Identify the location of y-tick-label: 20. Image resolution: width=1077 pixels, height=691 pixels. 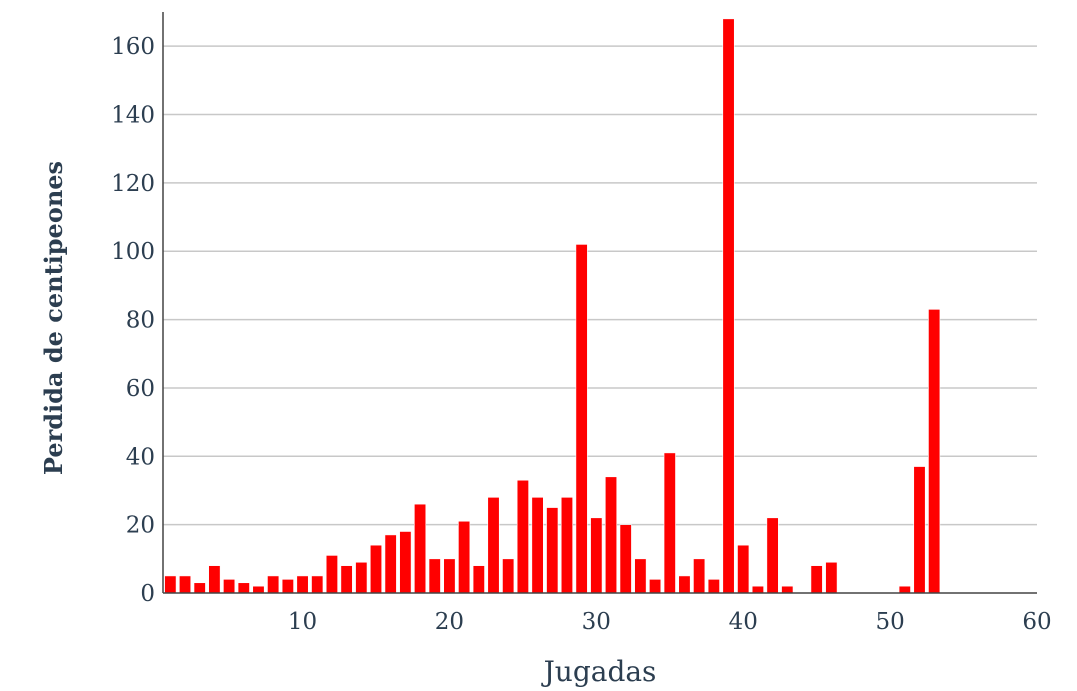
(140, 526).